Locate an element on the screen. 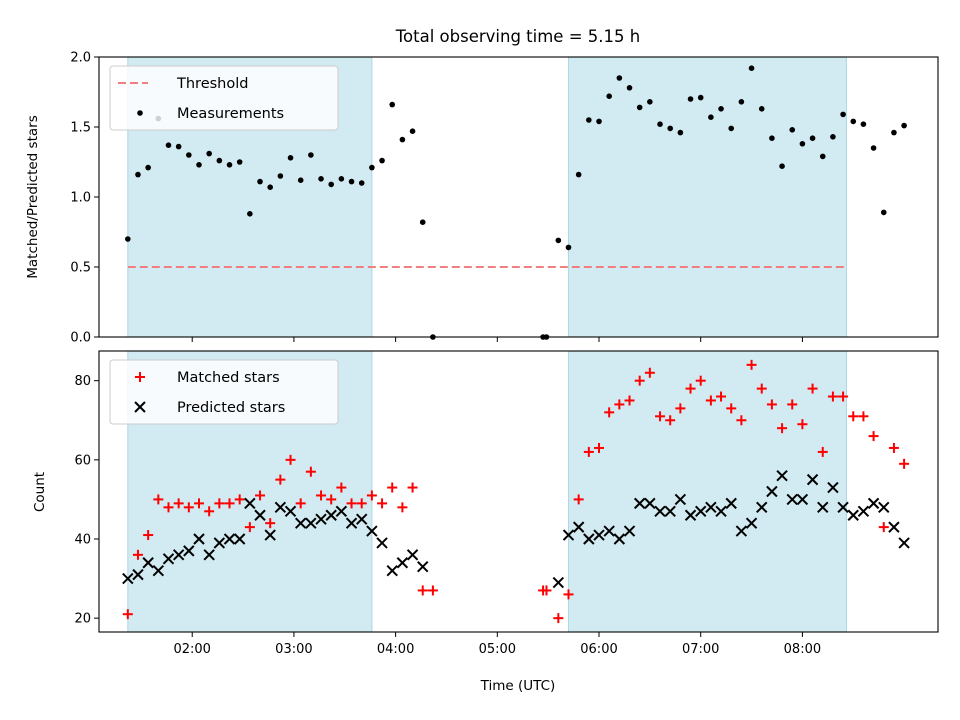 The image size is (960, 720). legend-label: Threshold is located at coordinates (212, 84).